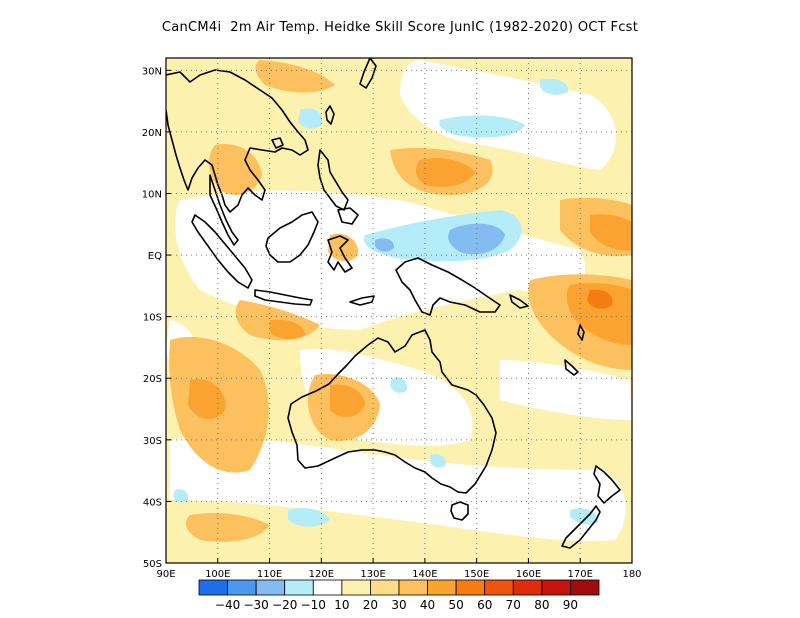 The width and height of the screenshot is (800, 618). Describe the element at coordinates (571, 367) in the screenshot. I see `coastline-new-caledonia` at that location.